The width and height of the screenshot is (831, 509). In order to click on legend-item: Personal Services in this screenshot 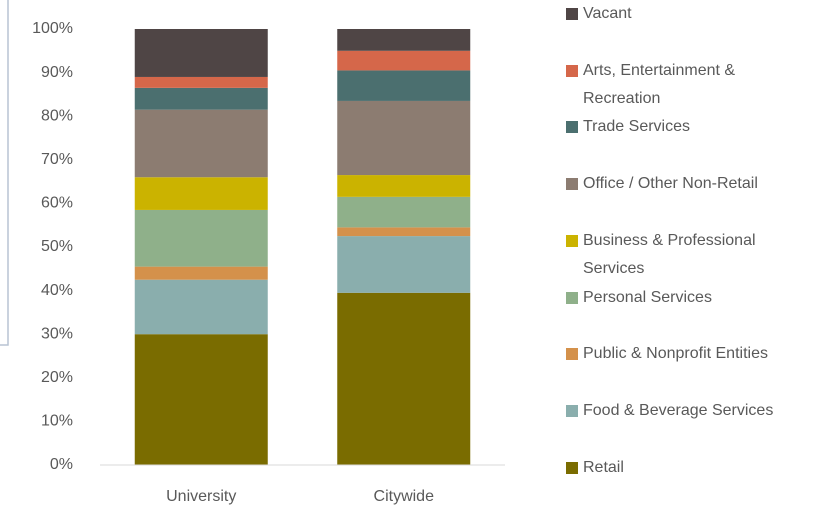, I will do `click(697, 298)`.